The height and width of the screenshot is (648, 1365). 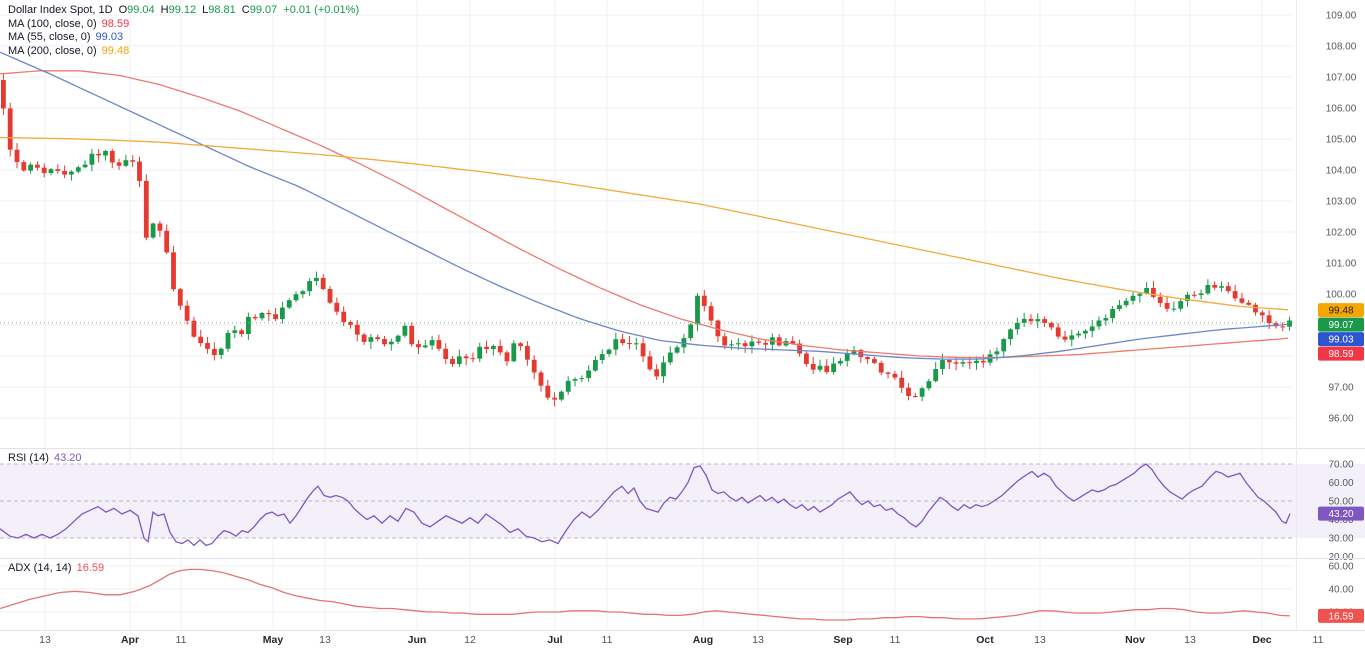 What do you see at coordinates (1296, 315) in the screenshot?
I see `price-axis-separator` at bounding box center [1296, 315].